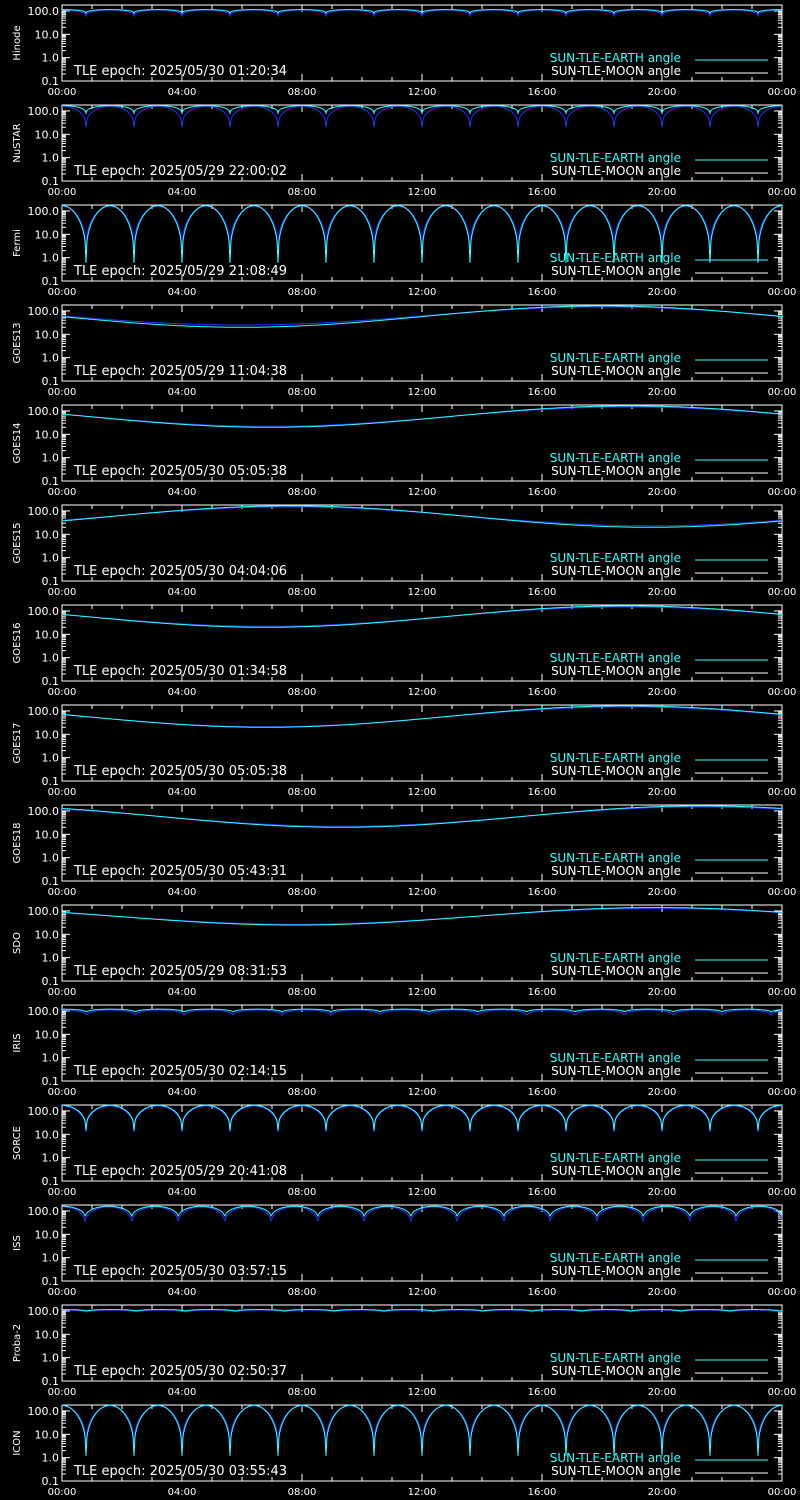 The height and width of the screenshot is (1500, 800). I want to click on tle-epoch-label: TLE epoch: 2025/05/30 05:43:31, so click(180, 871).